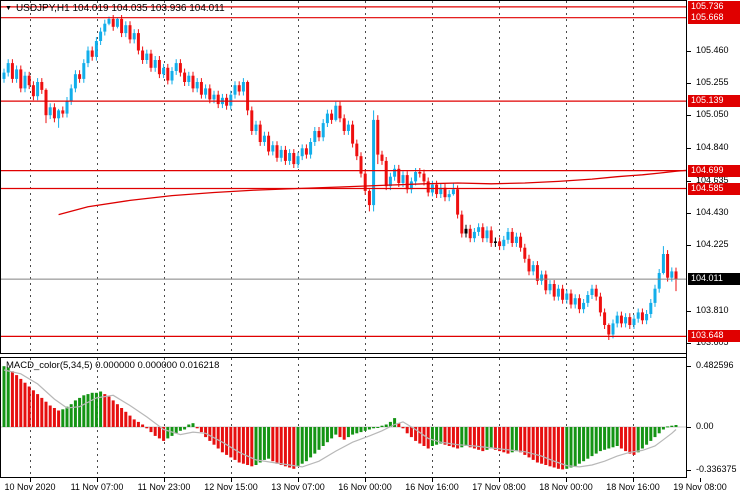 The height and width of the screenshot is (500, 740). I want to click on time-axis-label: 12 Nov 15:00, so click(231, 487).